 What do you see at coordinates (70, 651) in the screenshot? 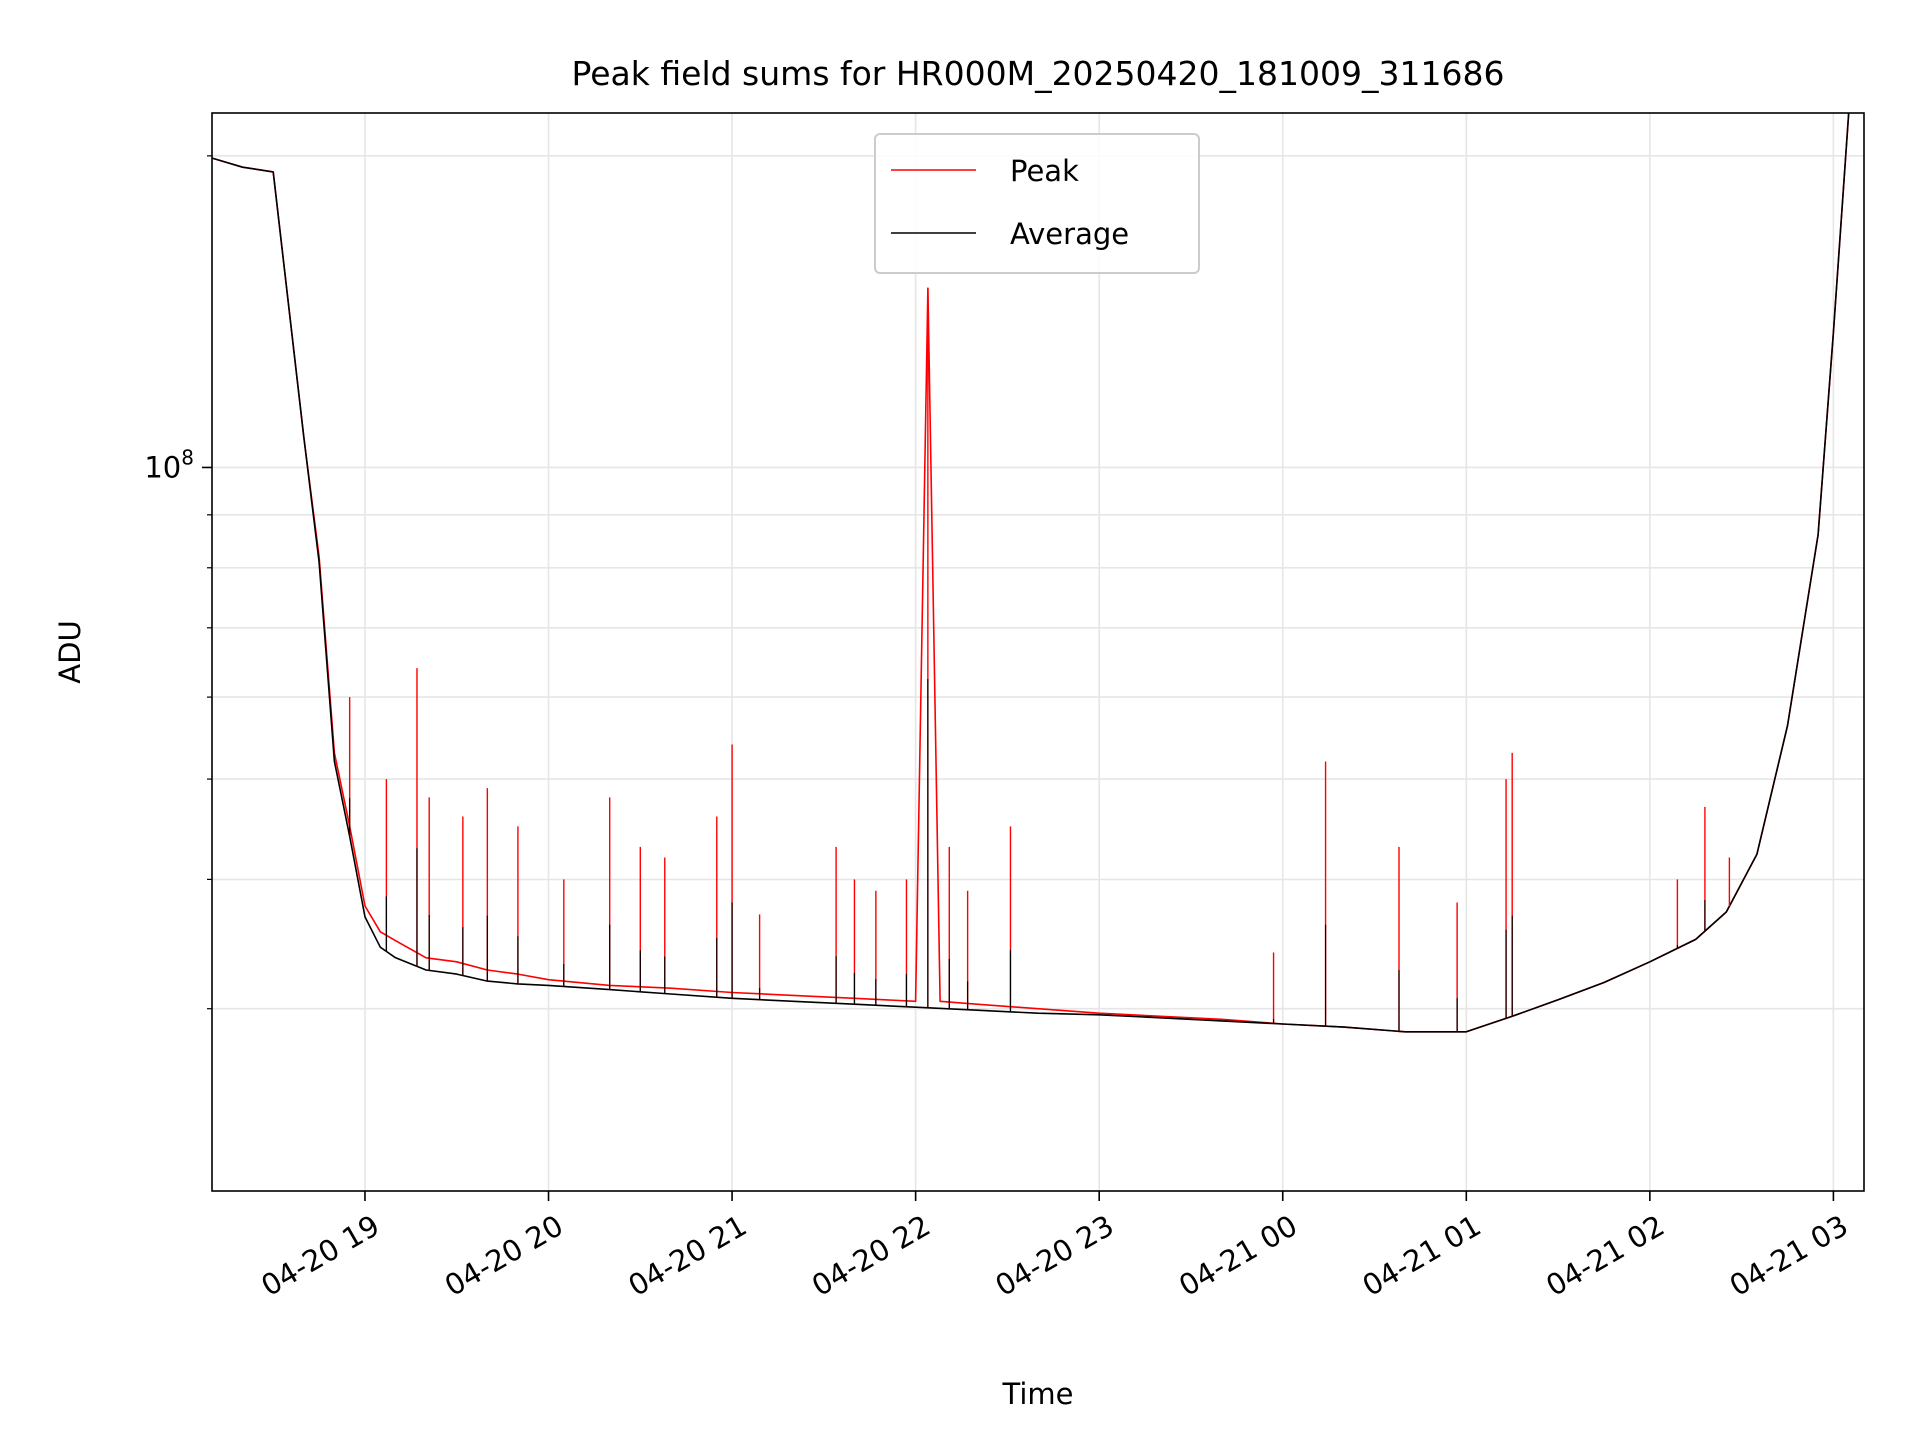
I see `y-axis-label: ADU` at bounding box center [70, 651].